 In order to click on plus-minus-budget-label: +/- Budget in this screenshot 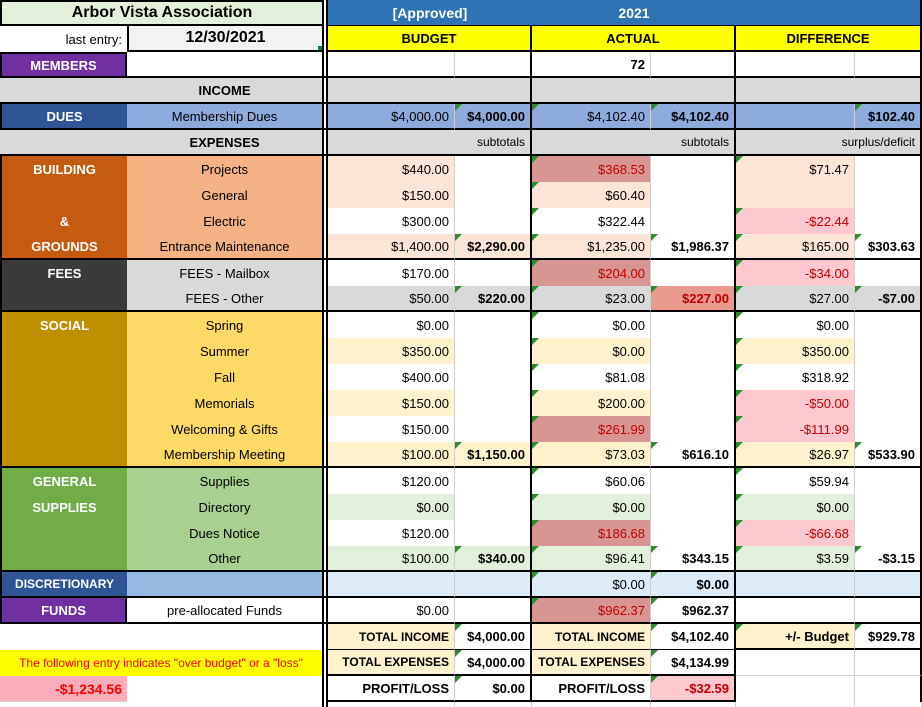, I will do `click(795, 637)`.